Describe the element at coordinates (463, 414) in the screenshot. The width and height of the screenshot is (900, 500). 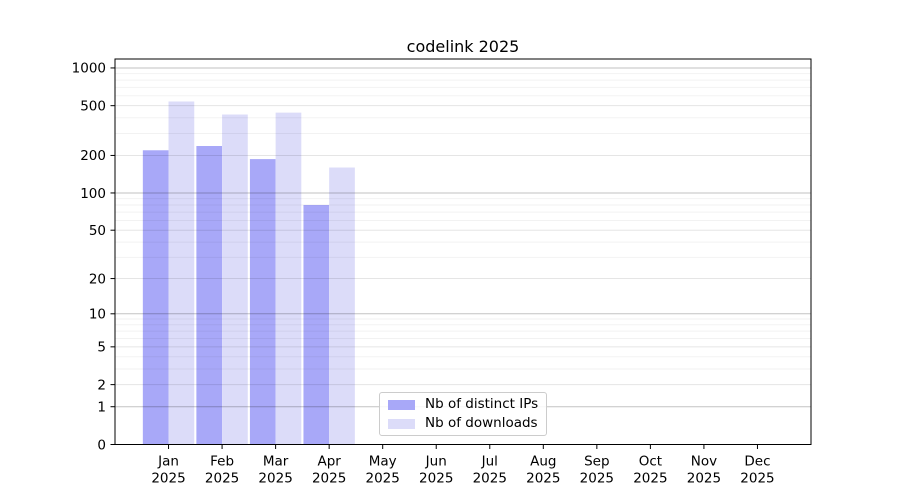
I see `legend: Nb of distinct IPs Nb of downloads` at that location.